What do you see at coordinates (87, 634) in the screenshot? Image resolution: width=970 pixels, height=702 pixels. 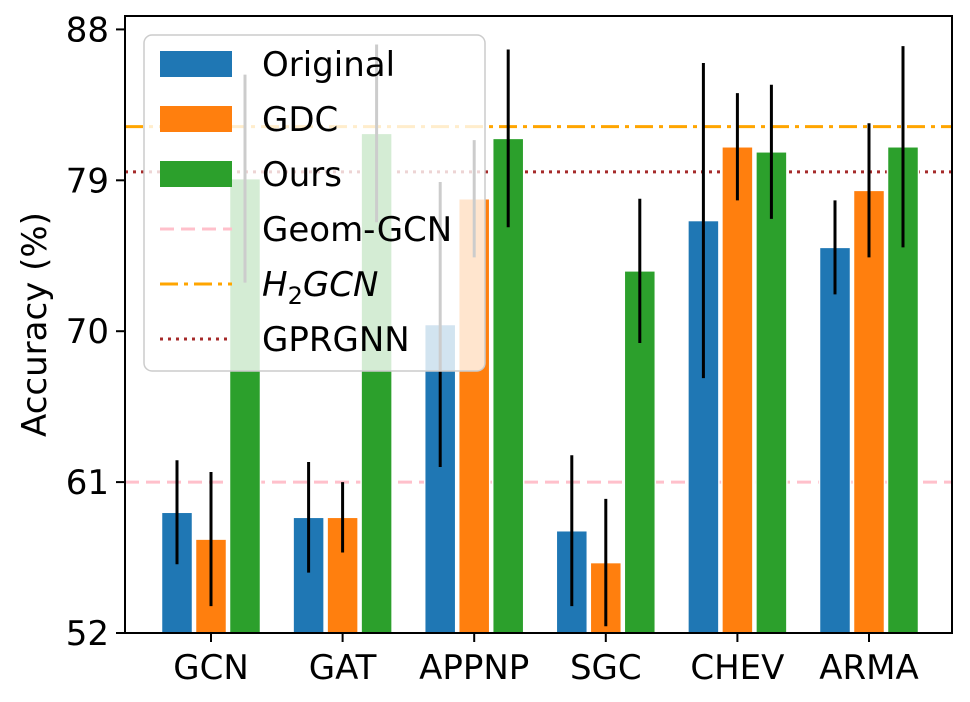 I see `y-tick-label-0: 52` at bounding box center [87, 634].